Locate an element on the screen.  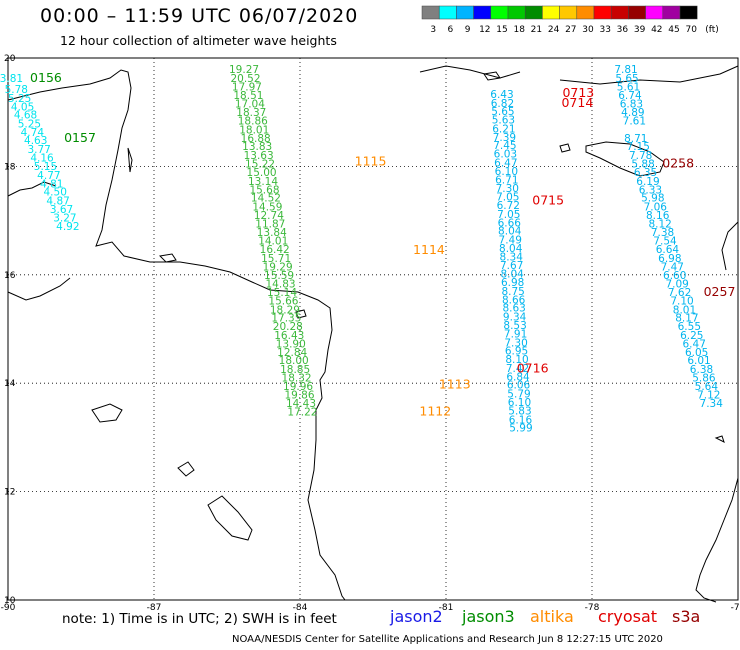
lat-label: 20 is located at coordinates (10, 59).